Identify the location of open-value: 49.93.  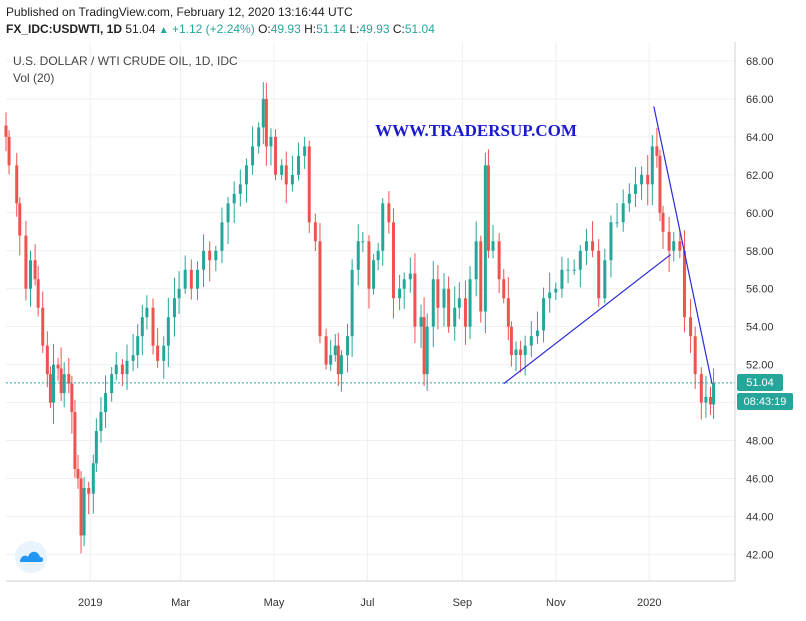
(285, 29).